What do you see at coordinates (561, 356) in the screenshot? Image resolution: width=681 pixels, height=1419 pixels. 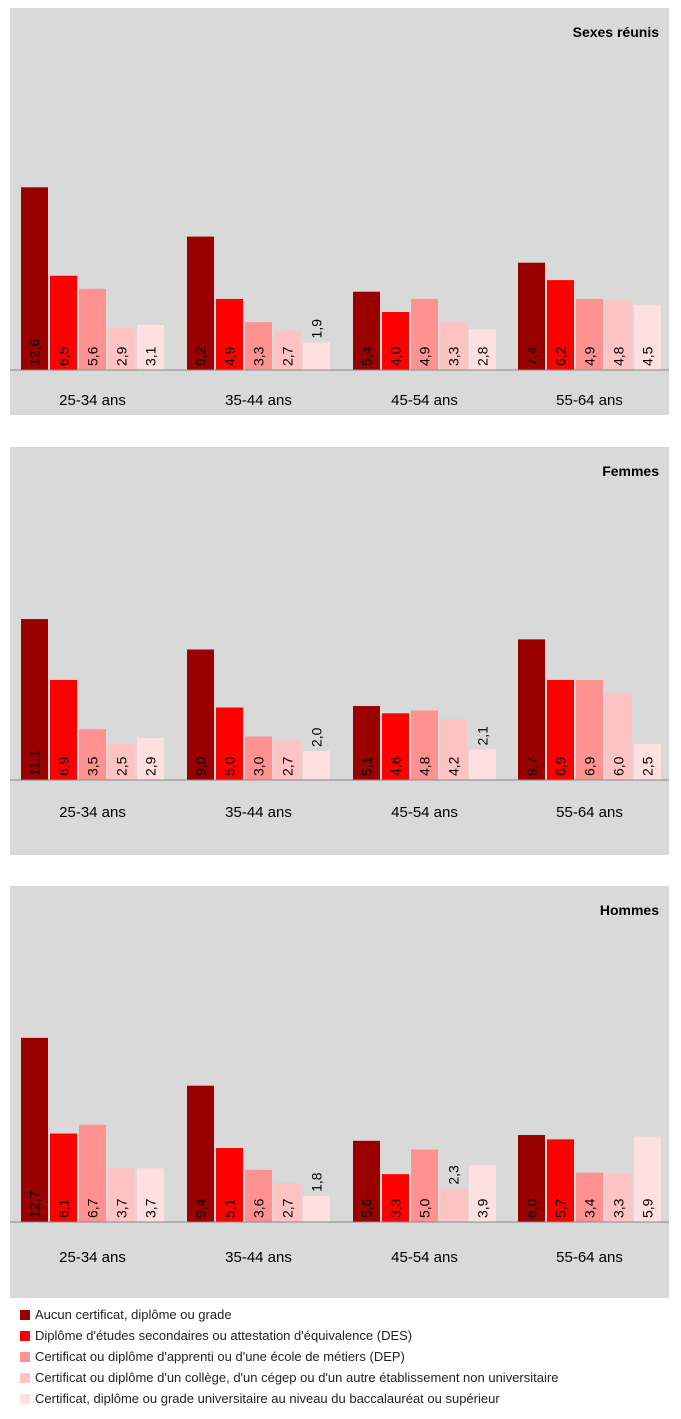 I see `data-label: 6,2` at bounding box center [561, 356].